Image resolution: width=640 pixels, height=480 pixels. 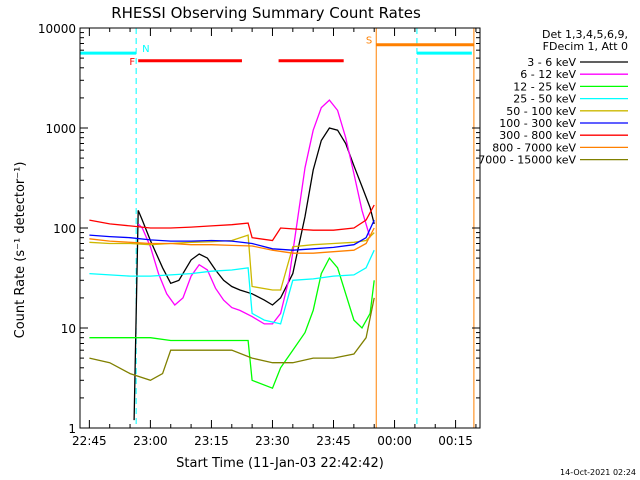 What do you see at coordinates (211, 441) in the screenshot?
I see `x-tick-label: 23:15` at bounding box center [211, 441].